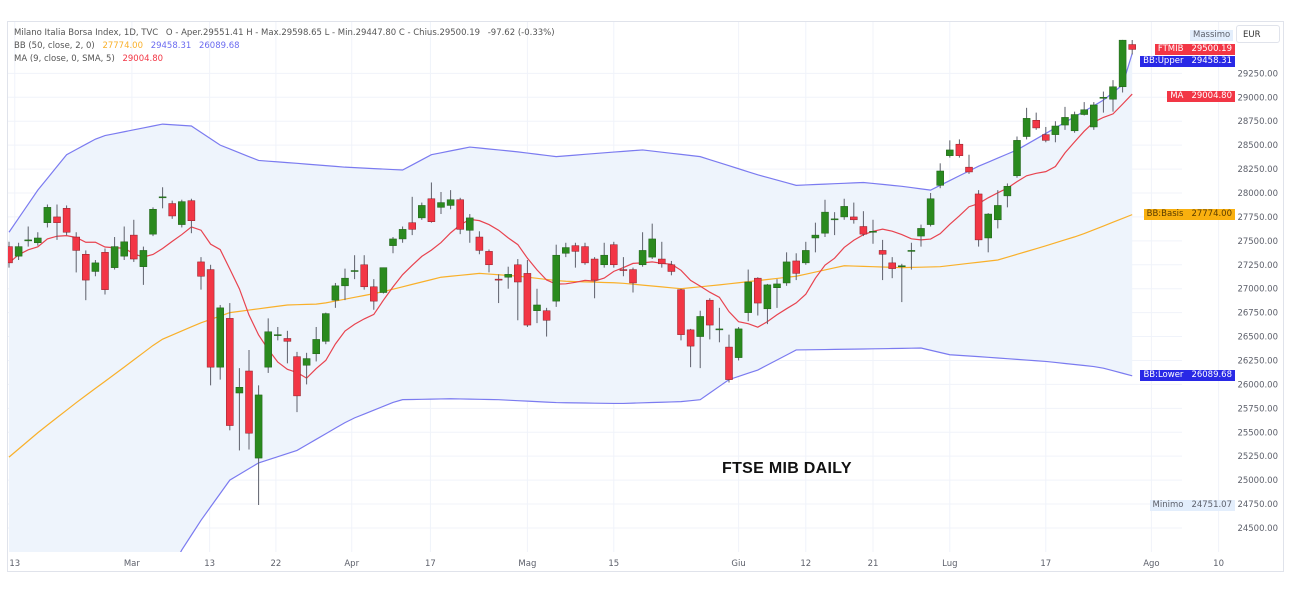 Image resolution: width=1292 pixels, height=601 pixels. I want to click on price-badge-bb-basis: BB:Basis 27774.00, so click(1189, 215).